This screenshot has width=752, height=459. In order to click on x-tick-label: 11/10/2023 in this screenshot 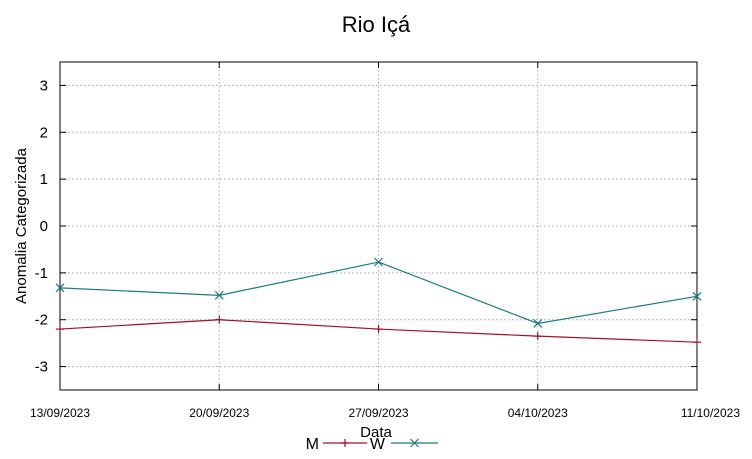, I will do `click(710, 413)`.